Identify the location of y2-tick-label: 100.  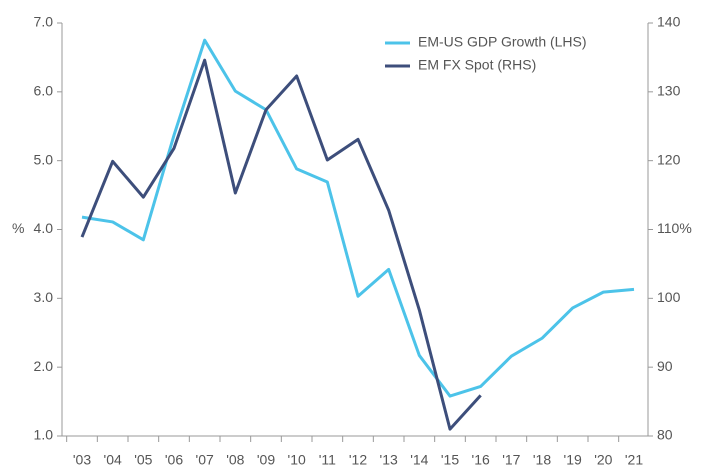
(669, 297).